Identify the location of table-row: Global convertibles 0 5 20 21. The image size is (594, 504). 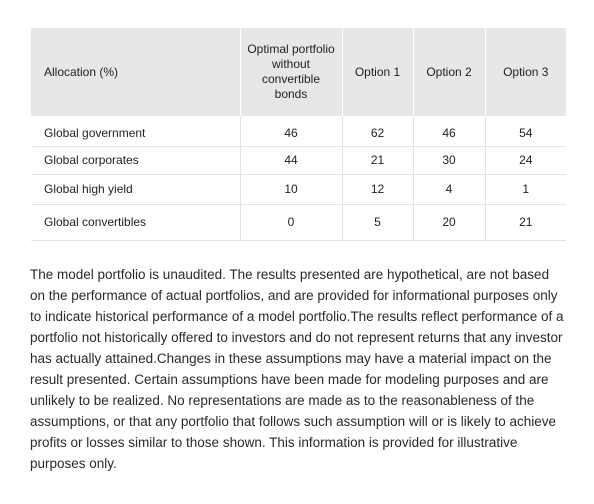
(298, 222).